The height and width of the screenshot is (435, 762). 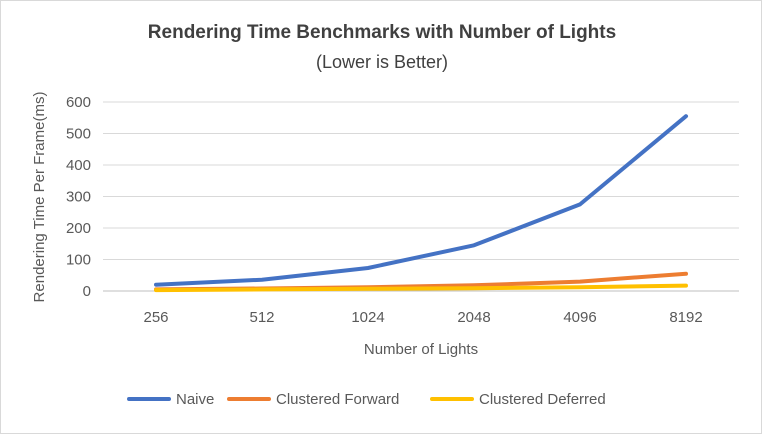 I want to click on x-axis-ticks: 256 512 1024 2048 4096 8192, so click(x=422, y=317).